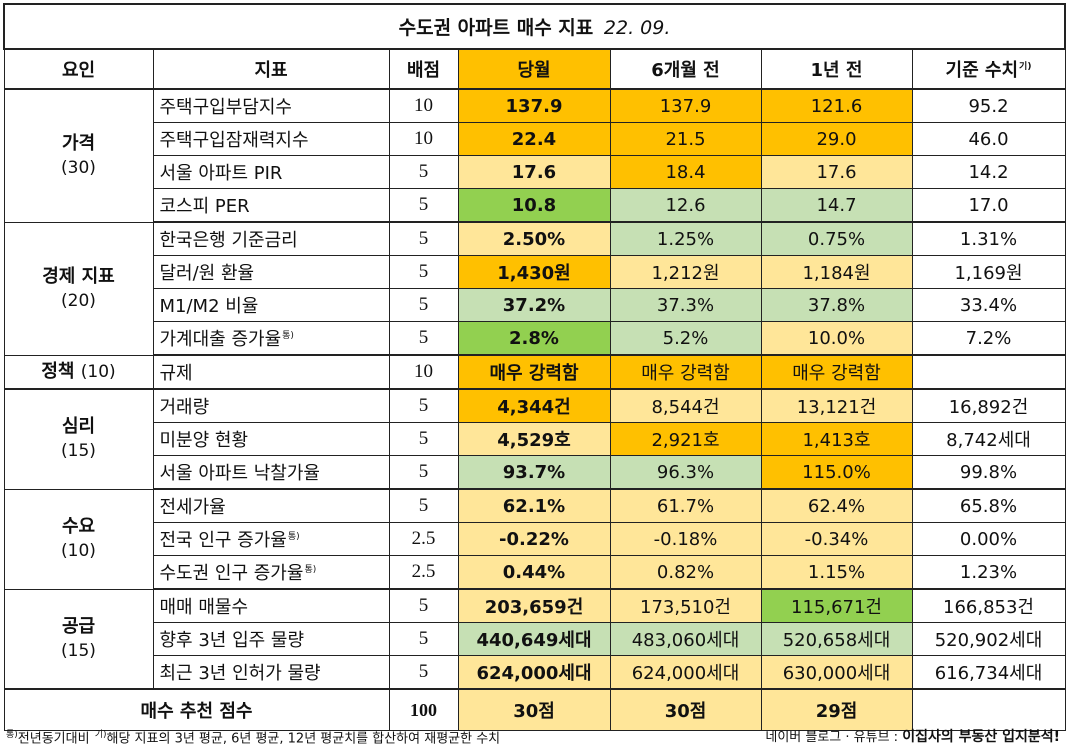  What do you see at coordinates (423, 709) in the screenshot?
I see `total-score: 100` at bounding box center [423, 709].